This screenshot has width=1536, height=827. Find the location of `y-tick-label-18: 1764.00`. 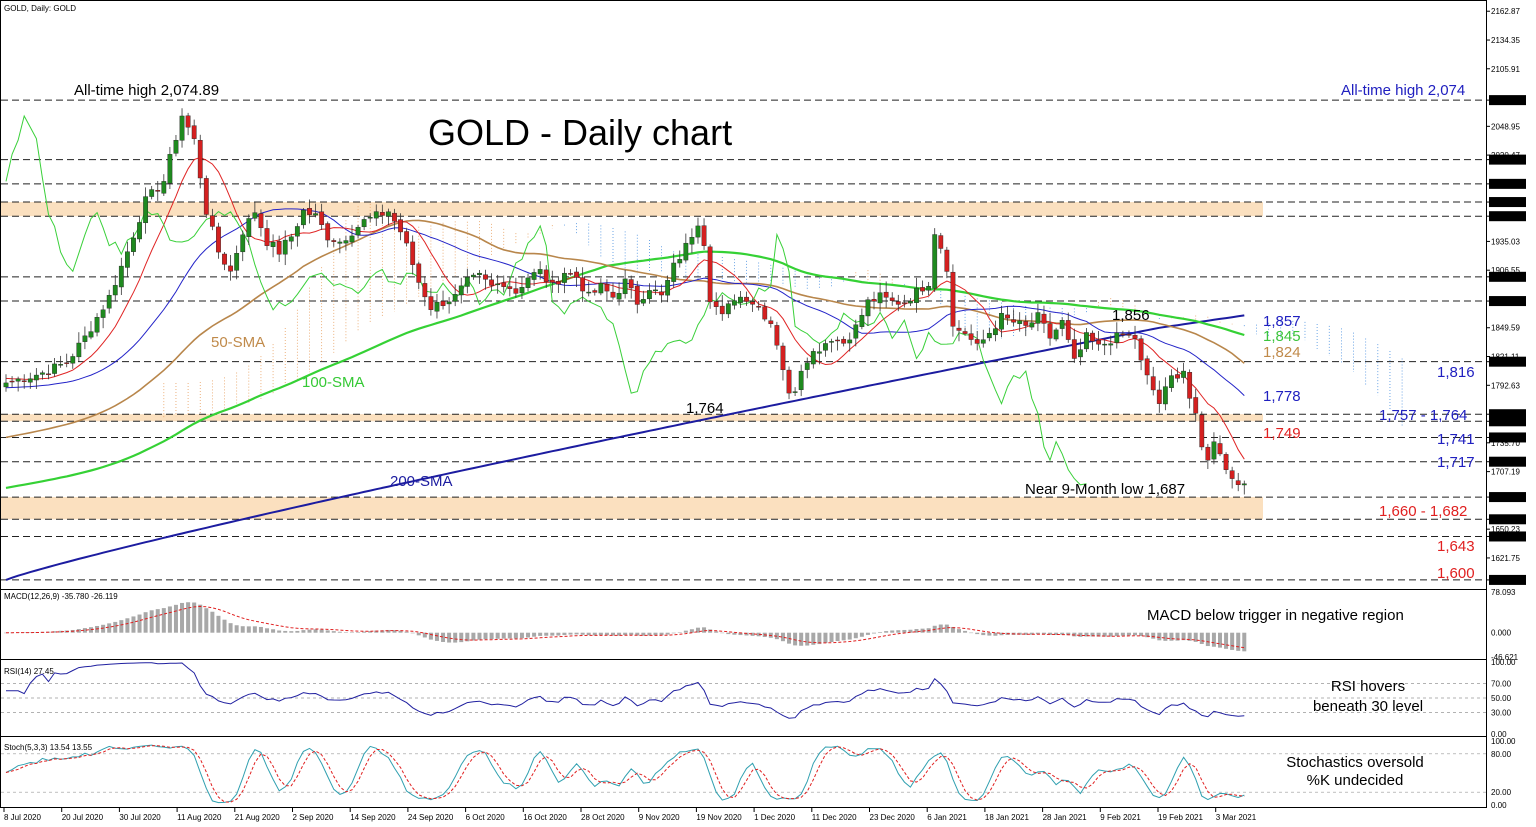

y-tick-label-18: 1764.00 is located at coordinates (1505, 414).